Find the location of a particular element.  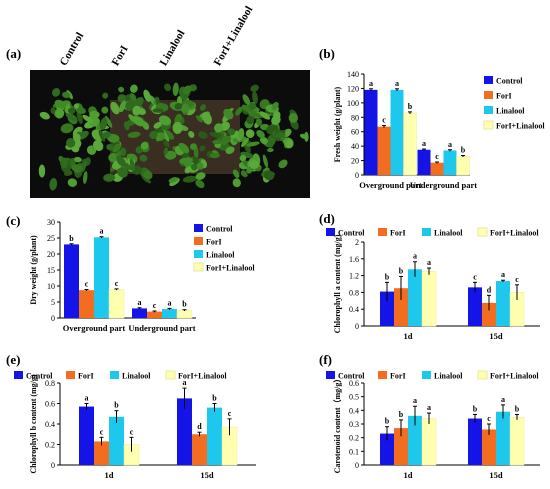

y-tick-label: 1.2 is located at coordinates (354, 276).